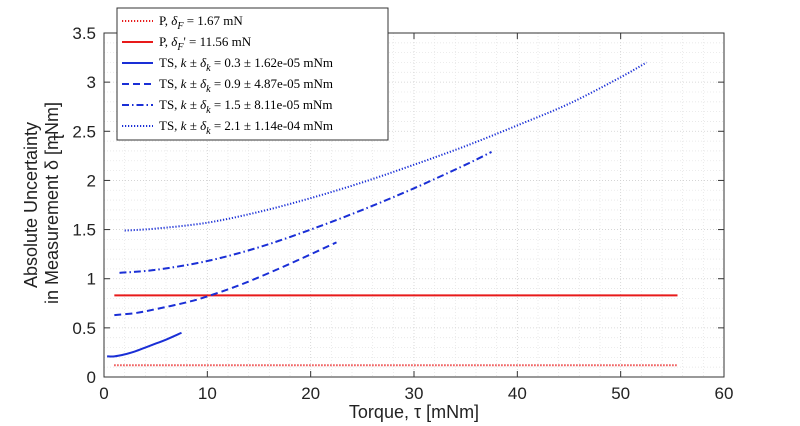 The width and height of the screenshot is (800, 426). What do you see at coordinates (91, 180) in the screenshot?
I see `y-tick-label: 2` at bounding box center [91, 180].